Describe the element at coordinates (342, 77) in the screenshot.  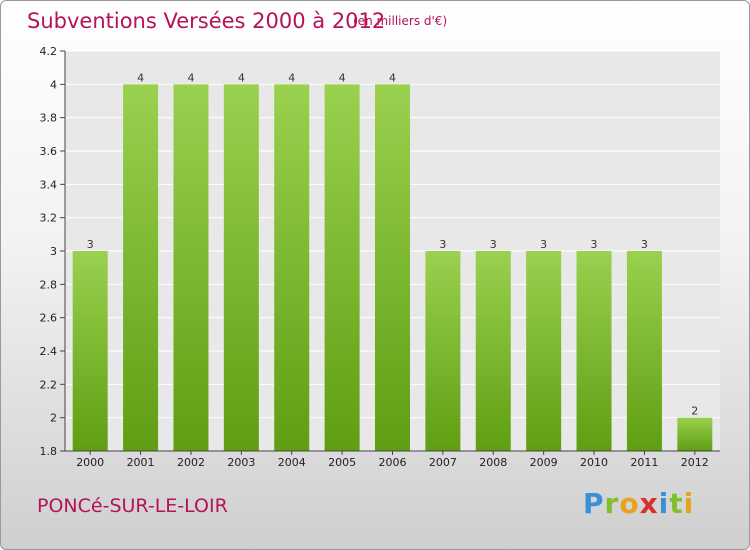
I see `data-label-2005: 4` at that location.